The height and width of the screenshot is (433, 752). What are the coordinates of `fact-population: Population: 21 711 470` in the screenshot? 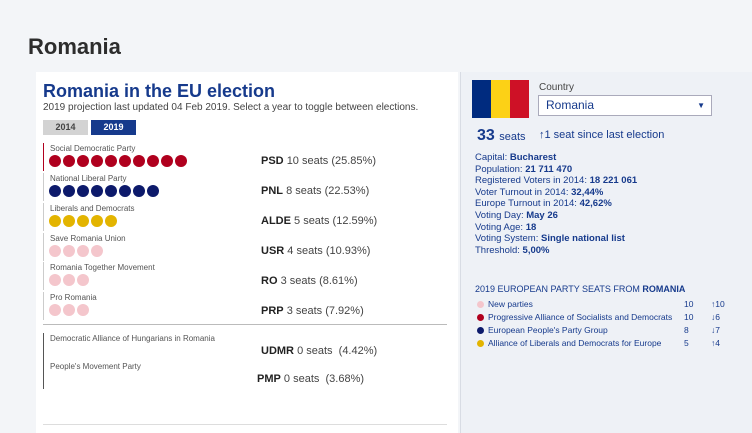 It's located at (524, 169).